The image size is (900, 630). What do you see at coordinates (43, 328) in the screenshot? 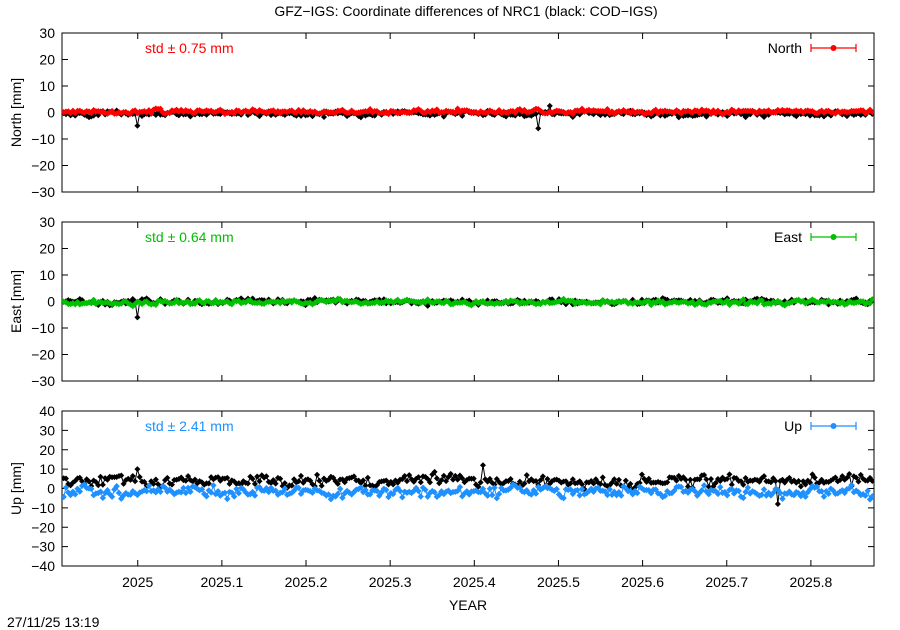
I see `y-tick-label: −10` at bounding box center [43, 328].